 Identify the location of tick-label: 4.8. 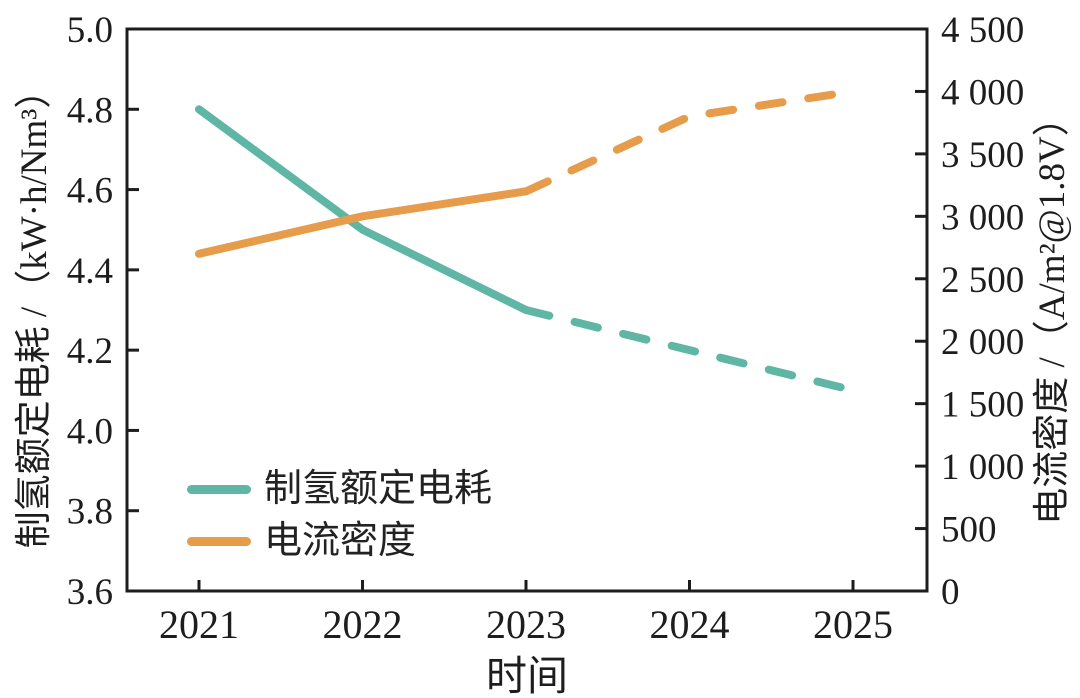
(90, 110).